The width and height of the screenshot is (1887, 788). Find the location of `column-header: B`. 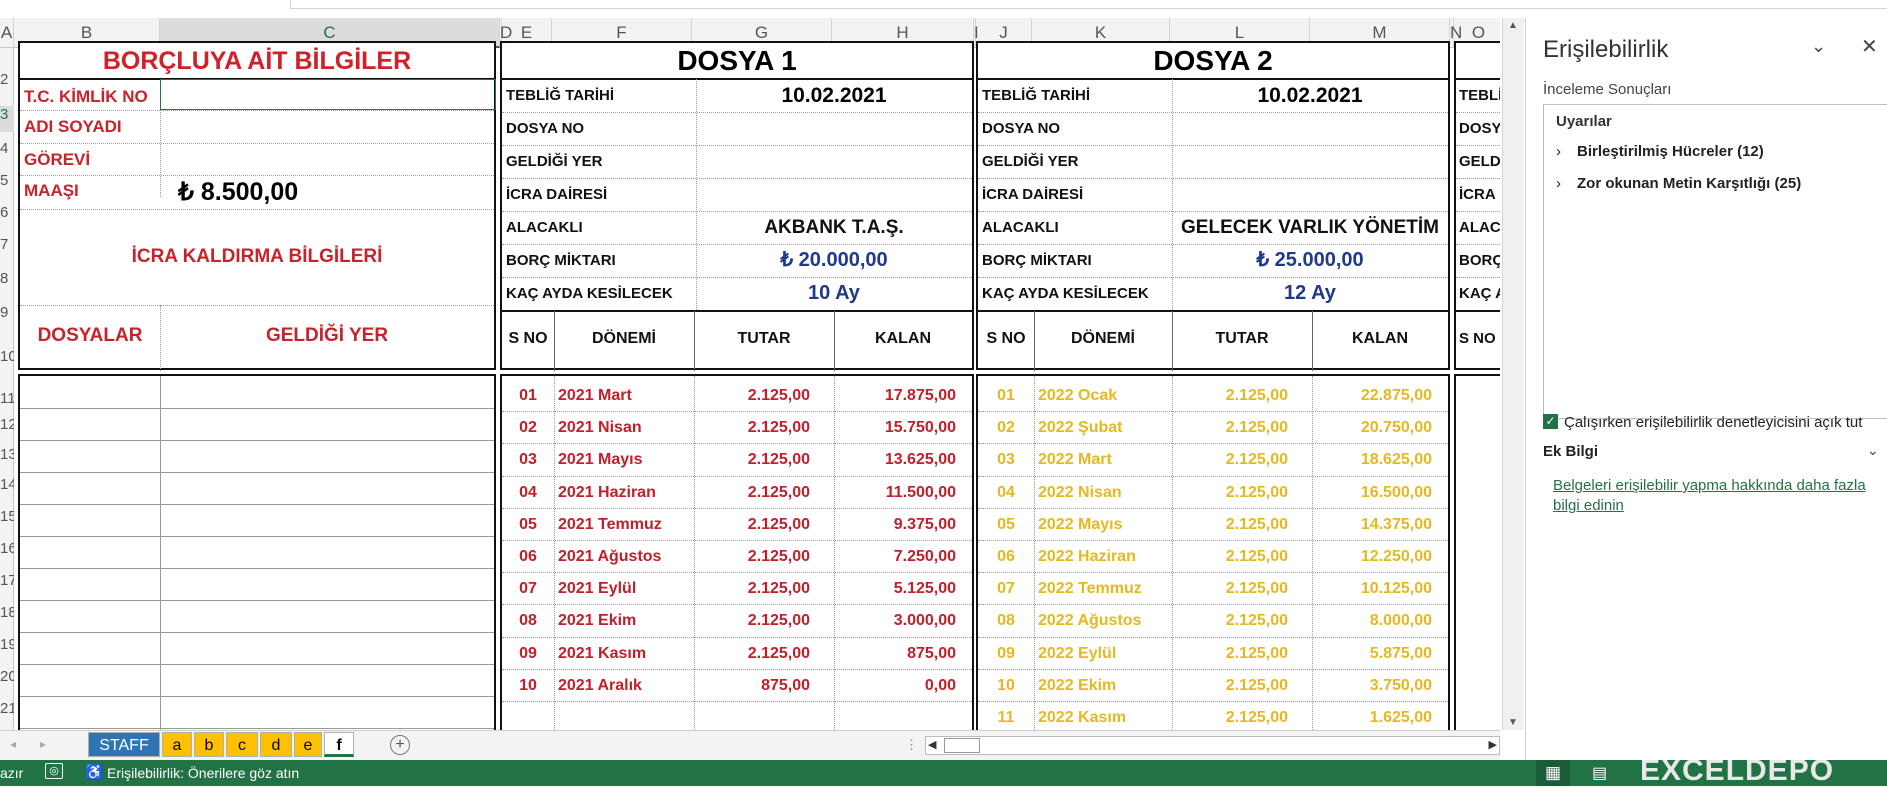

column-header: B is located at coordinates (87, 33).